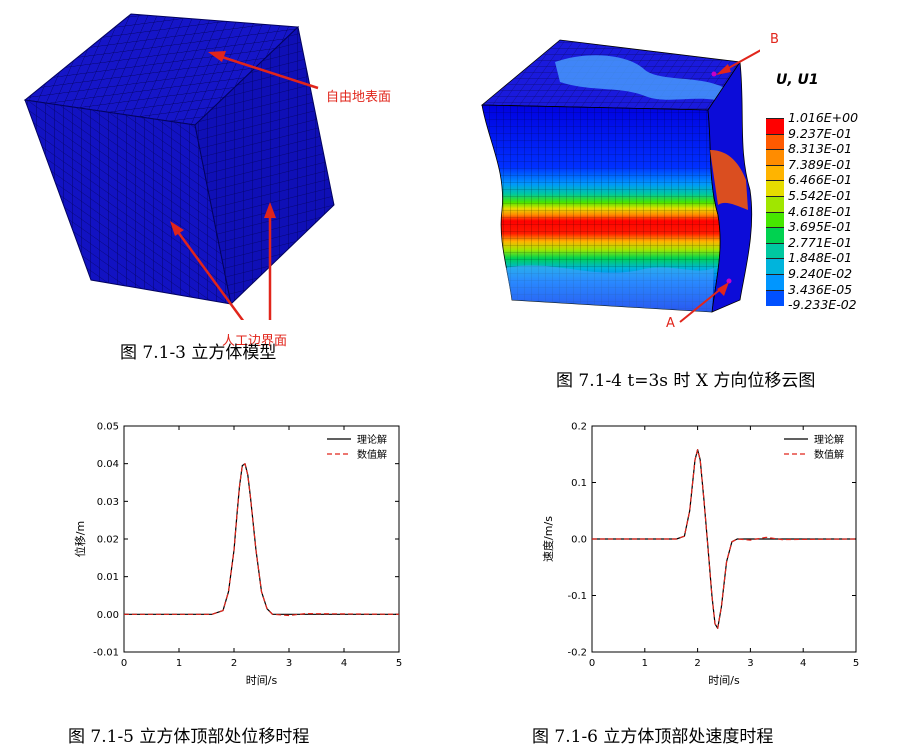  What do you see at coordinates (738, 62) in the screenshot?
I see `arrow-point-b` at bounding box center [738, 62].